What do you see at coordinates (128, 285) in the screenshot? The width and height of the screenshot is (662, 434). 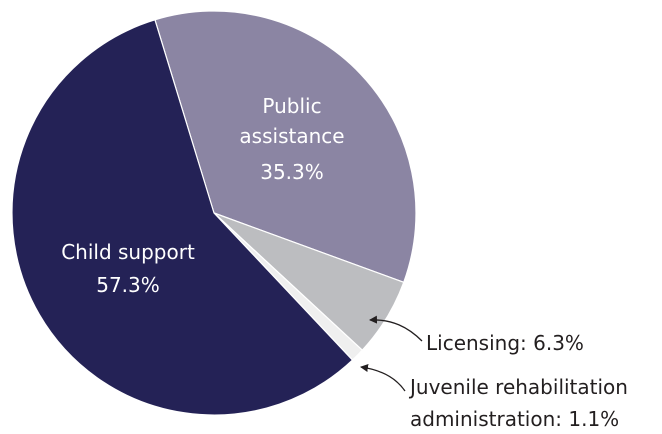 I see `slice-value-child-support: 57.3%` at bounding box center [128, 285].